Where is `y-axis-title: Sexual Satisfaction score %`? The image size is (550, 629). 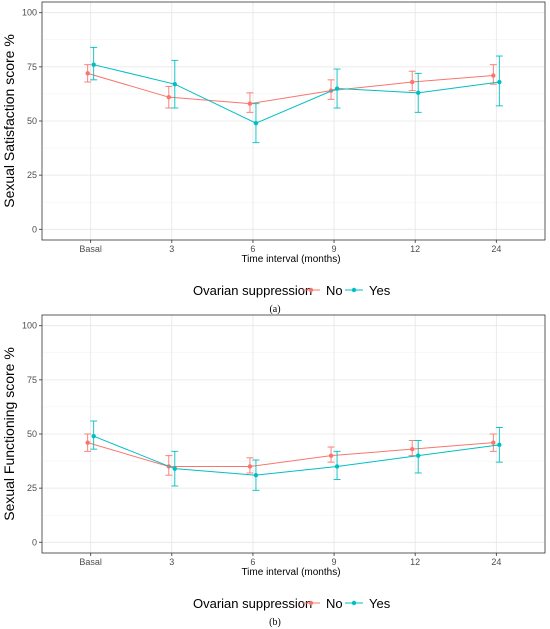
y-axis-title: Sexual Satisfaction score % is located at coordinates (9, 121).